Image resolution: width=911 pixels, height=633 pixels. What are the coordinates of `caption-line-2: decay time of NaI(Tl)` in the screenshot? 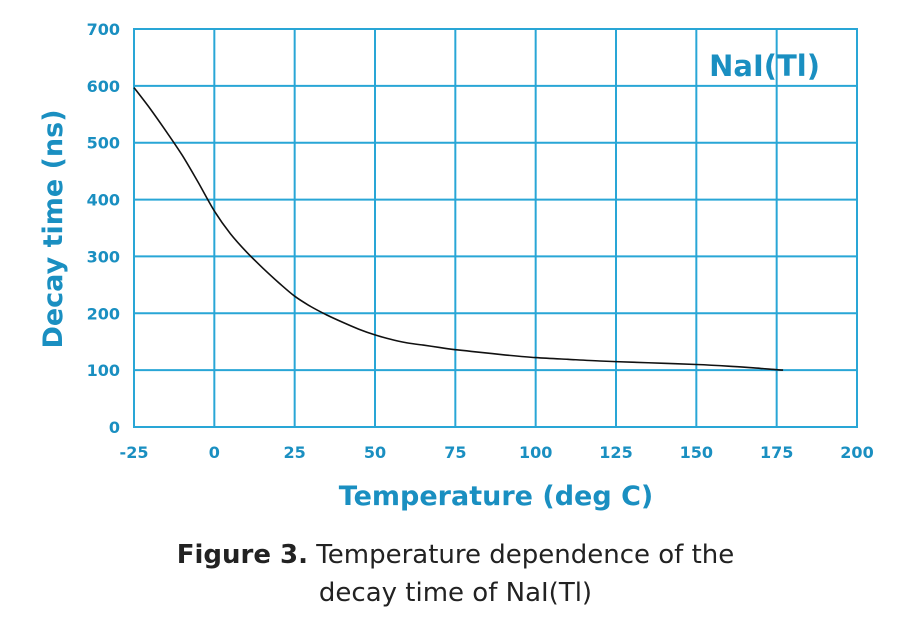 It's located at (455, 593).